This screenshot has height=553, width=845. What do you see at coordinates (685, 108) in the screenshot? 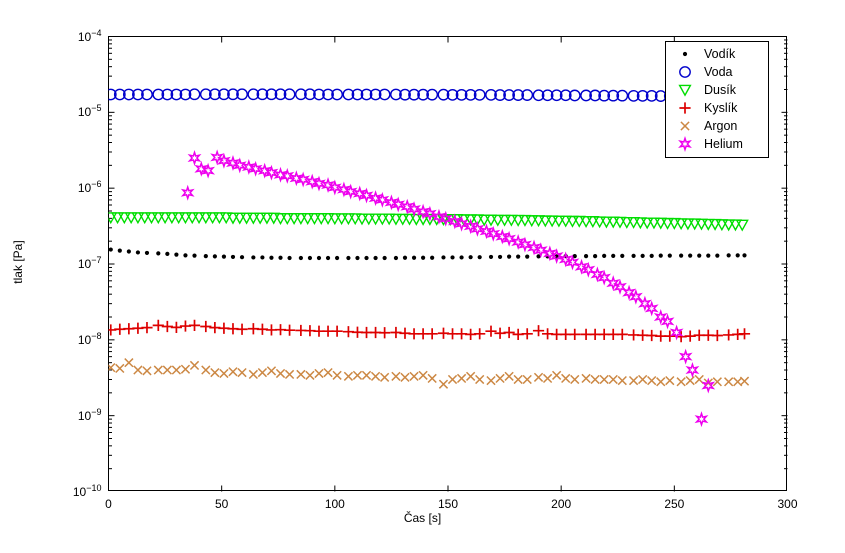
I see `plus-marker-icon` at bounding box center [685, 108].